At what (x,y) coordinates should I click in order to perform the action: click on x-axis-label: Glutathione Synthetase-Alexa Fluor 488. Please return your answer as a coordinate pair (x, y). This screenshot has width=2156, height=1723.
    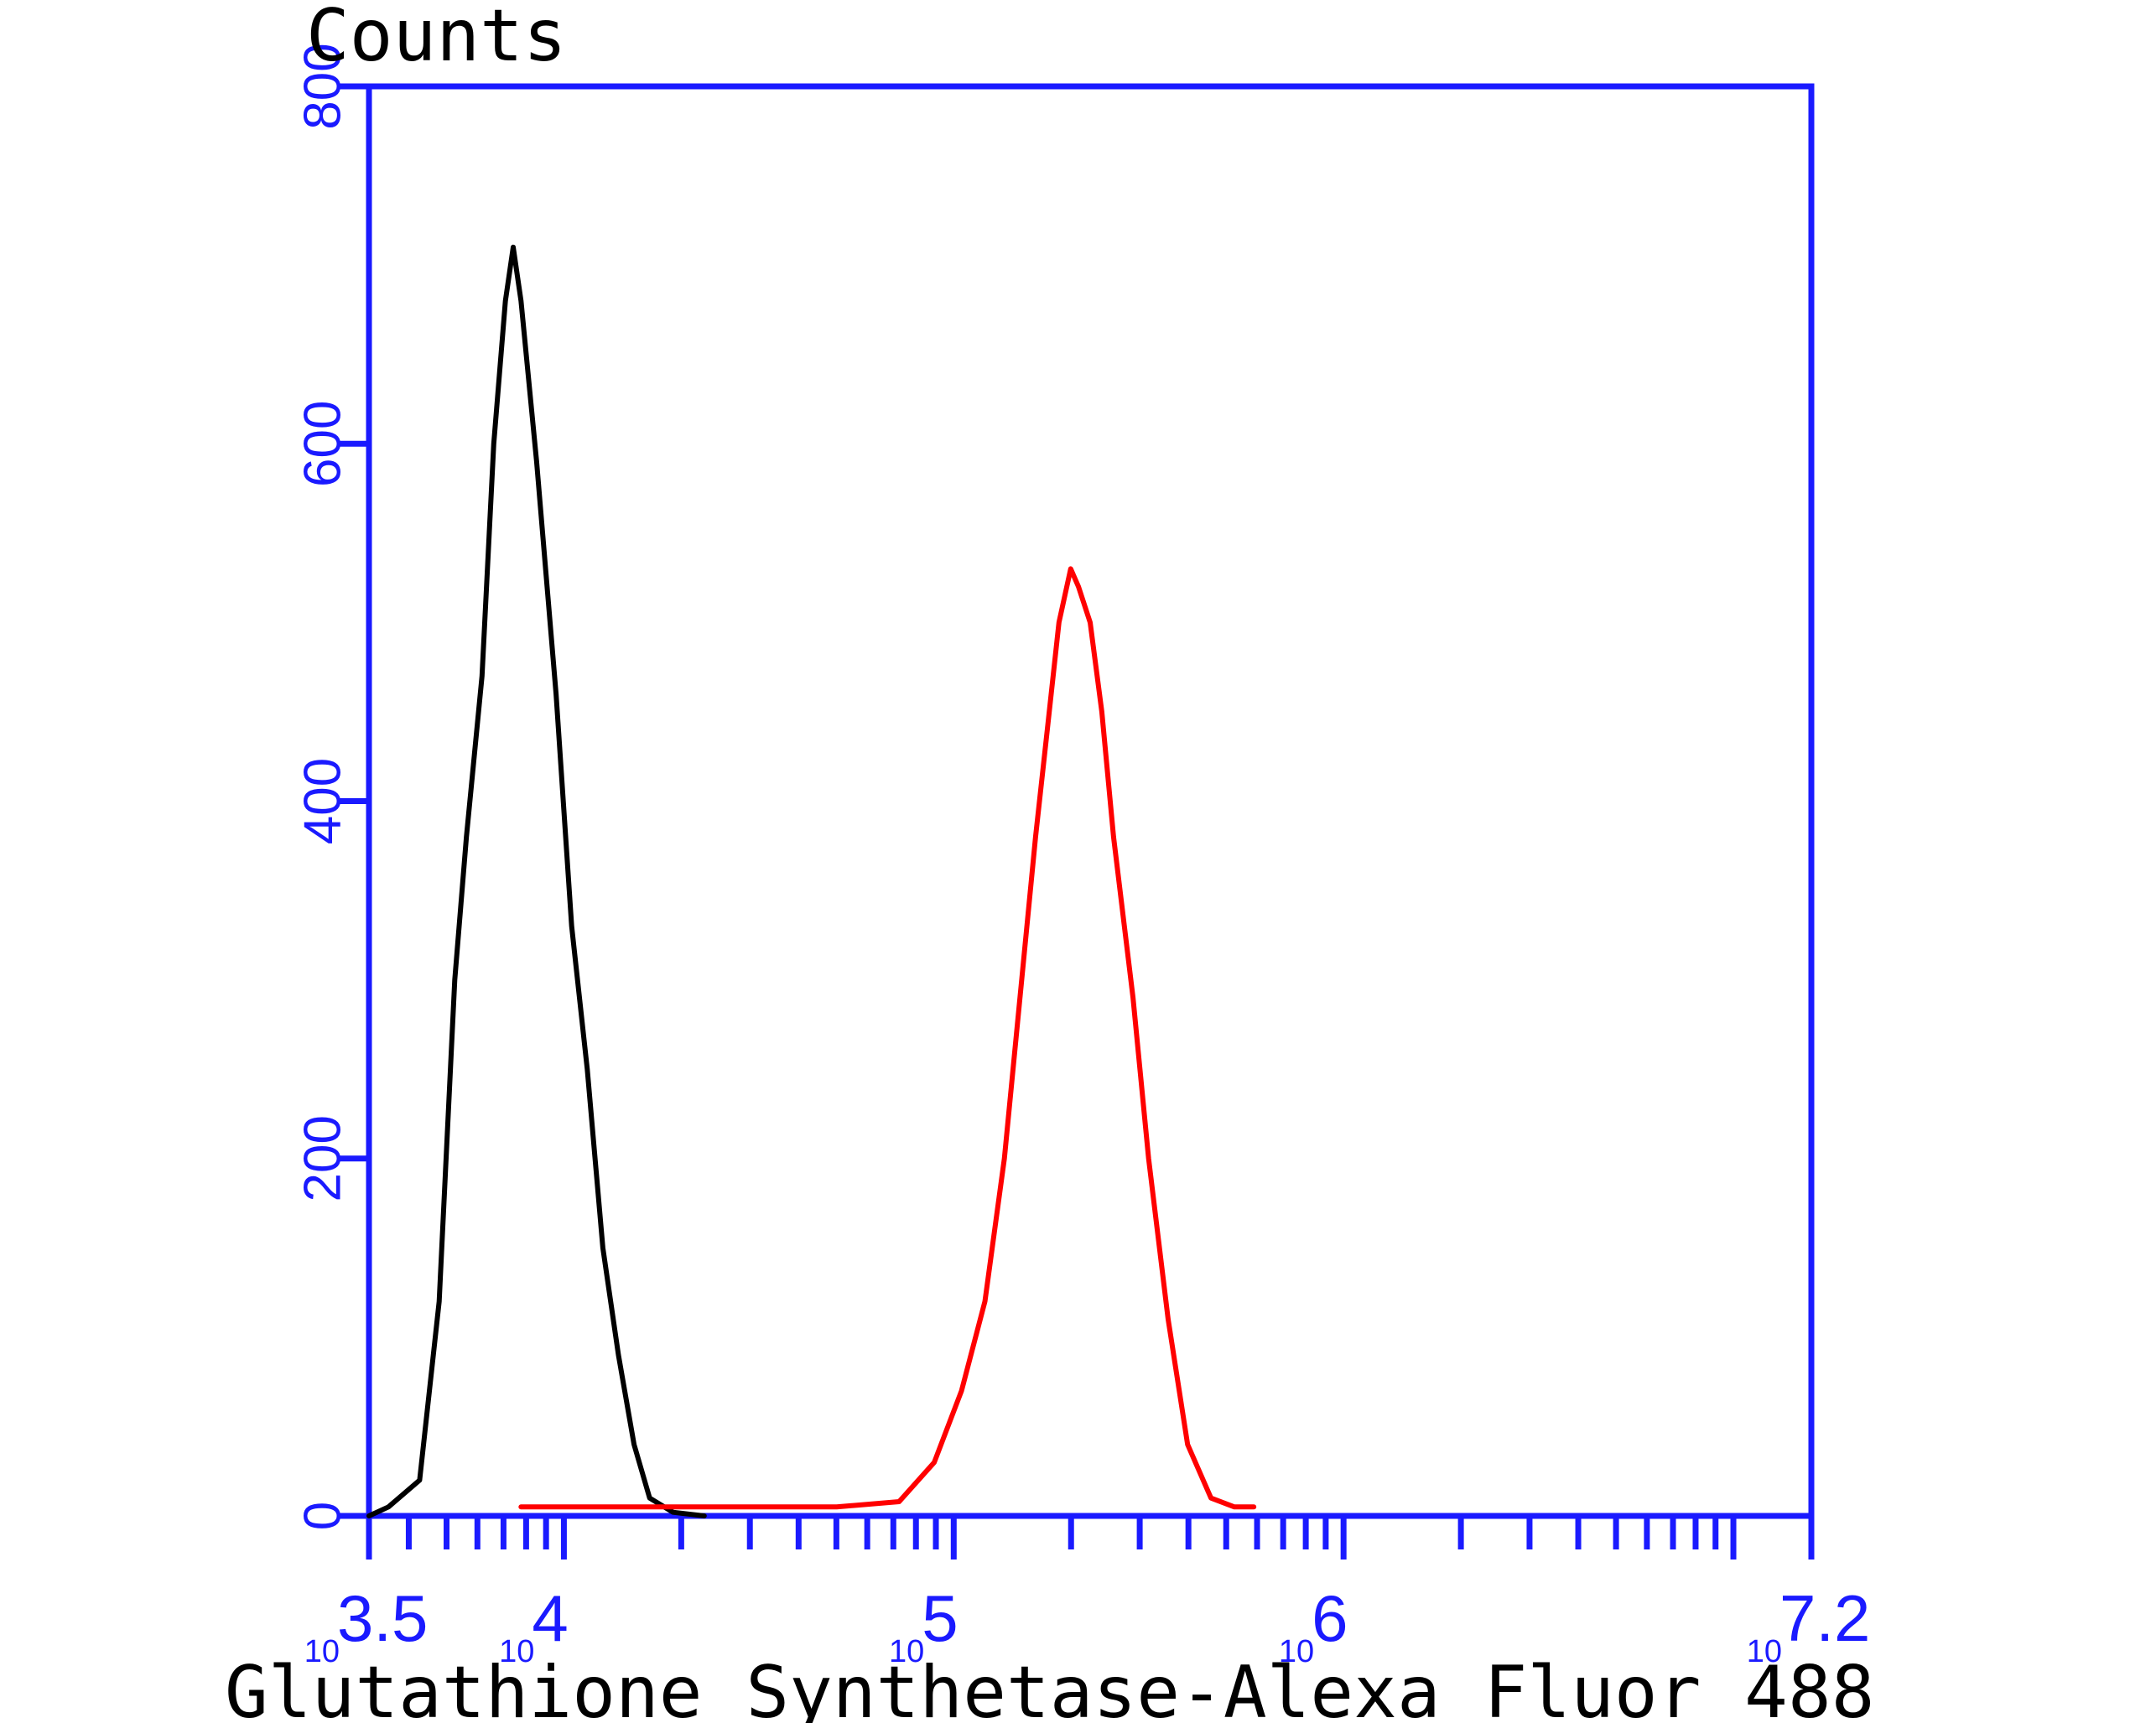
    Looking at the image, I should click on (1050, 1687).